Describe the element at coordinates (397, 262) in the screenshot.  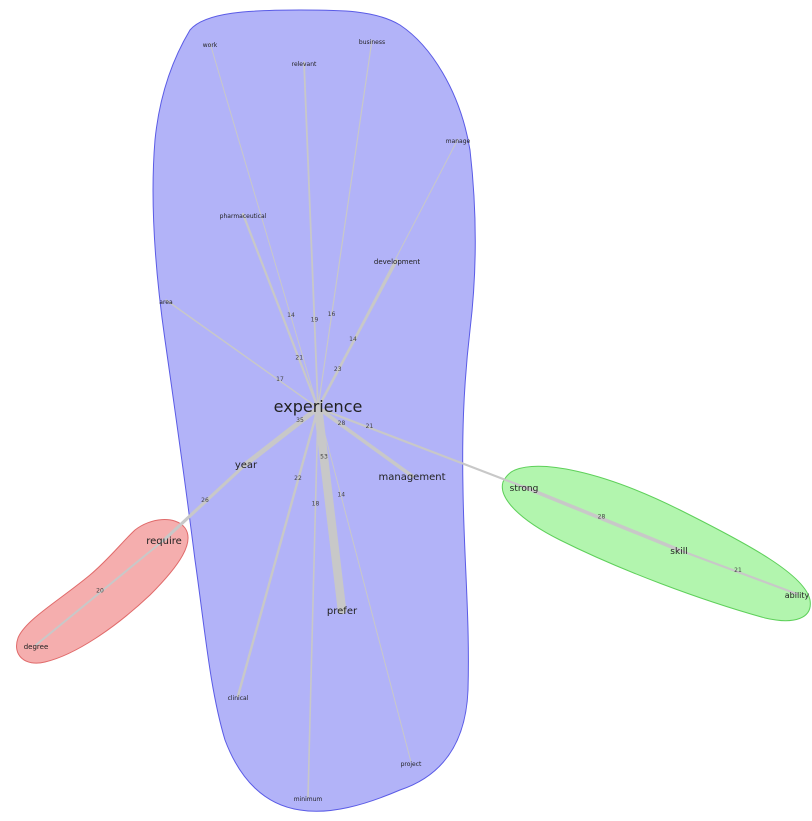
I see `node-development: development` at that location.